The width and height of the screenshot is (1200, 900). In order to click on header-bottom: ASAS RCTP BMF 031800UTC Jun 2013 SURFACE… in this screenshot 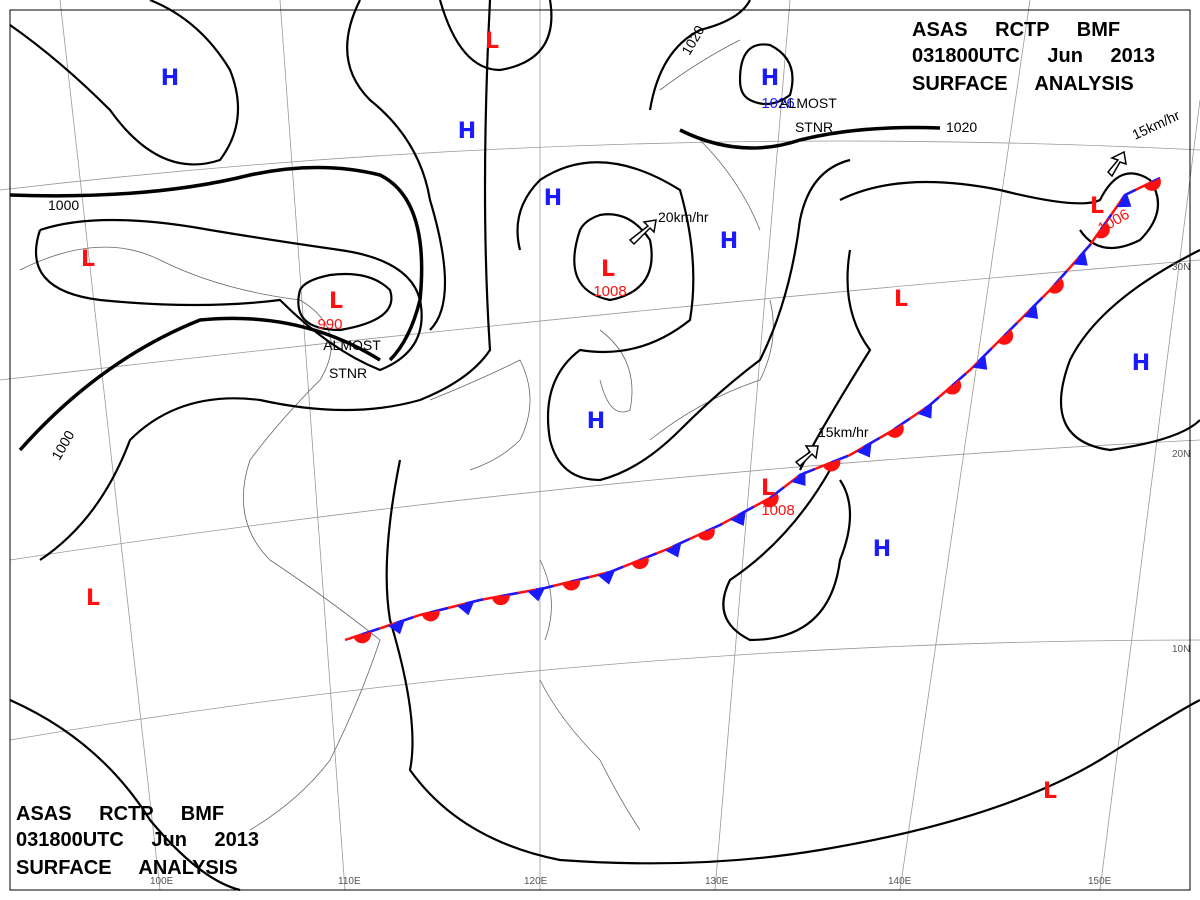, I will do `click(137, 841)`.